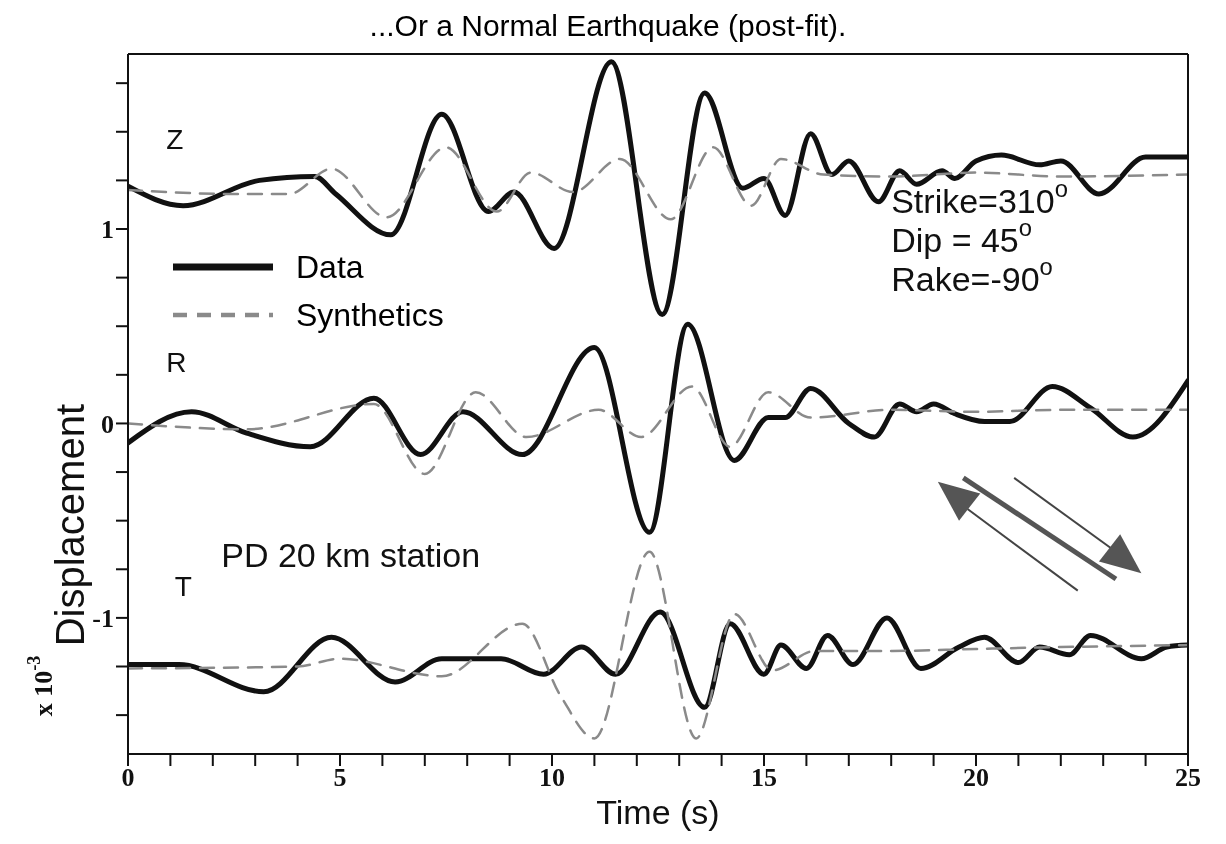 Image resolution: width=1226 pixels, height=844 pixels. I want to click on x-tick-label: 0, so click(128, 778).